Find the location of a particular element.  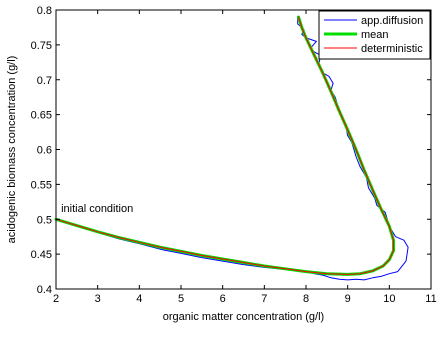

x-tick-label: 7 is located at coordinates (264, 299).